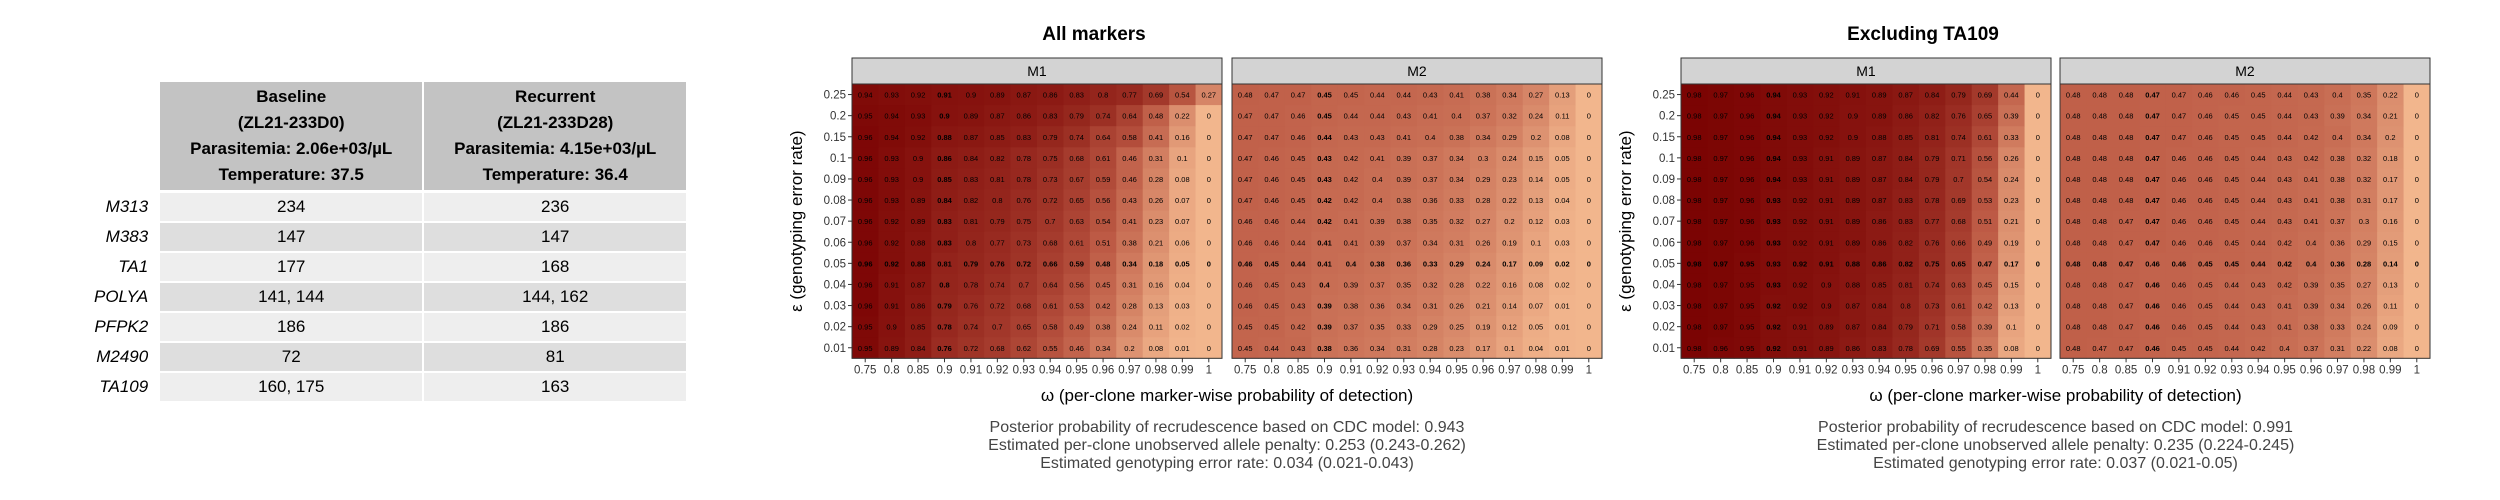 The image size is (2500, 500). I want to click on chart-title: All markers, so click(1094, 34).